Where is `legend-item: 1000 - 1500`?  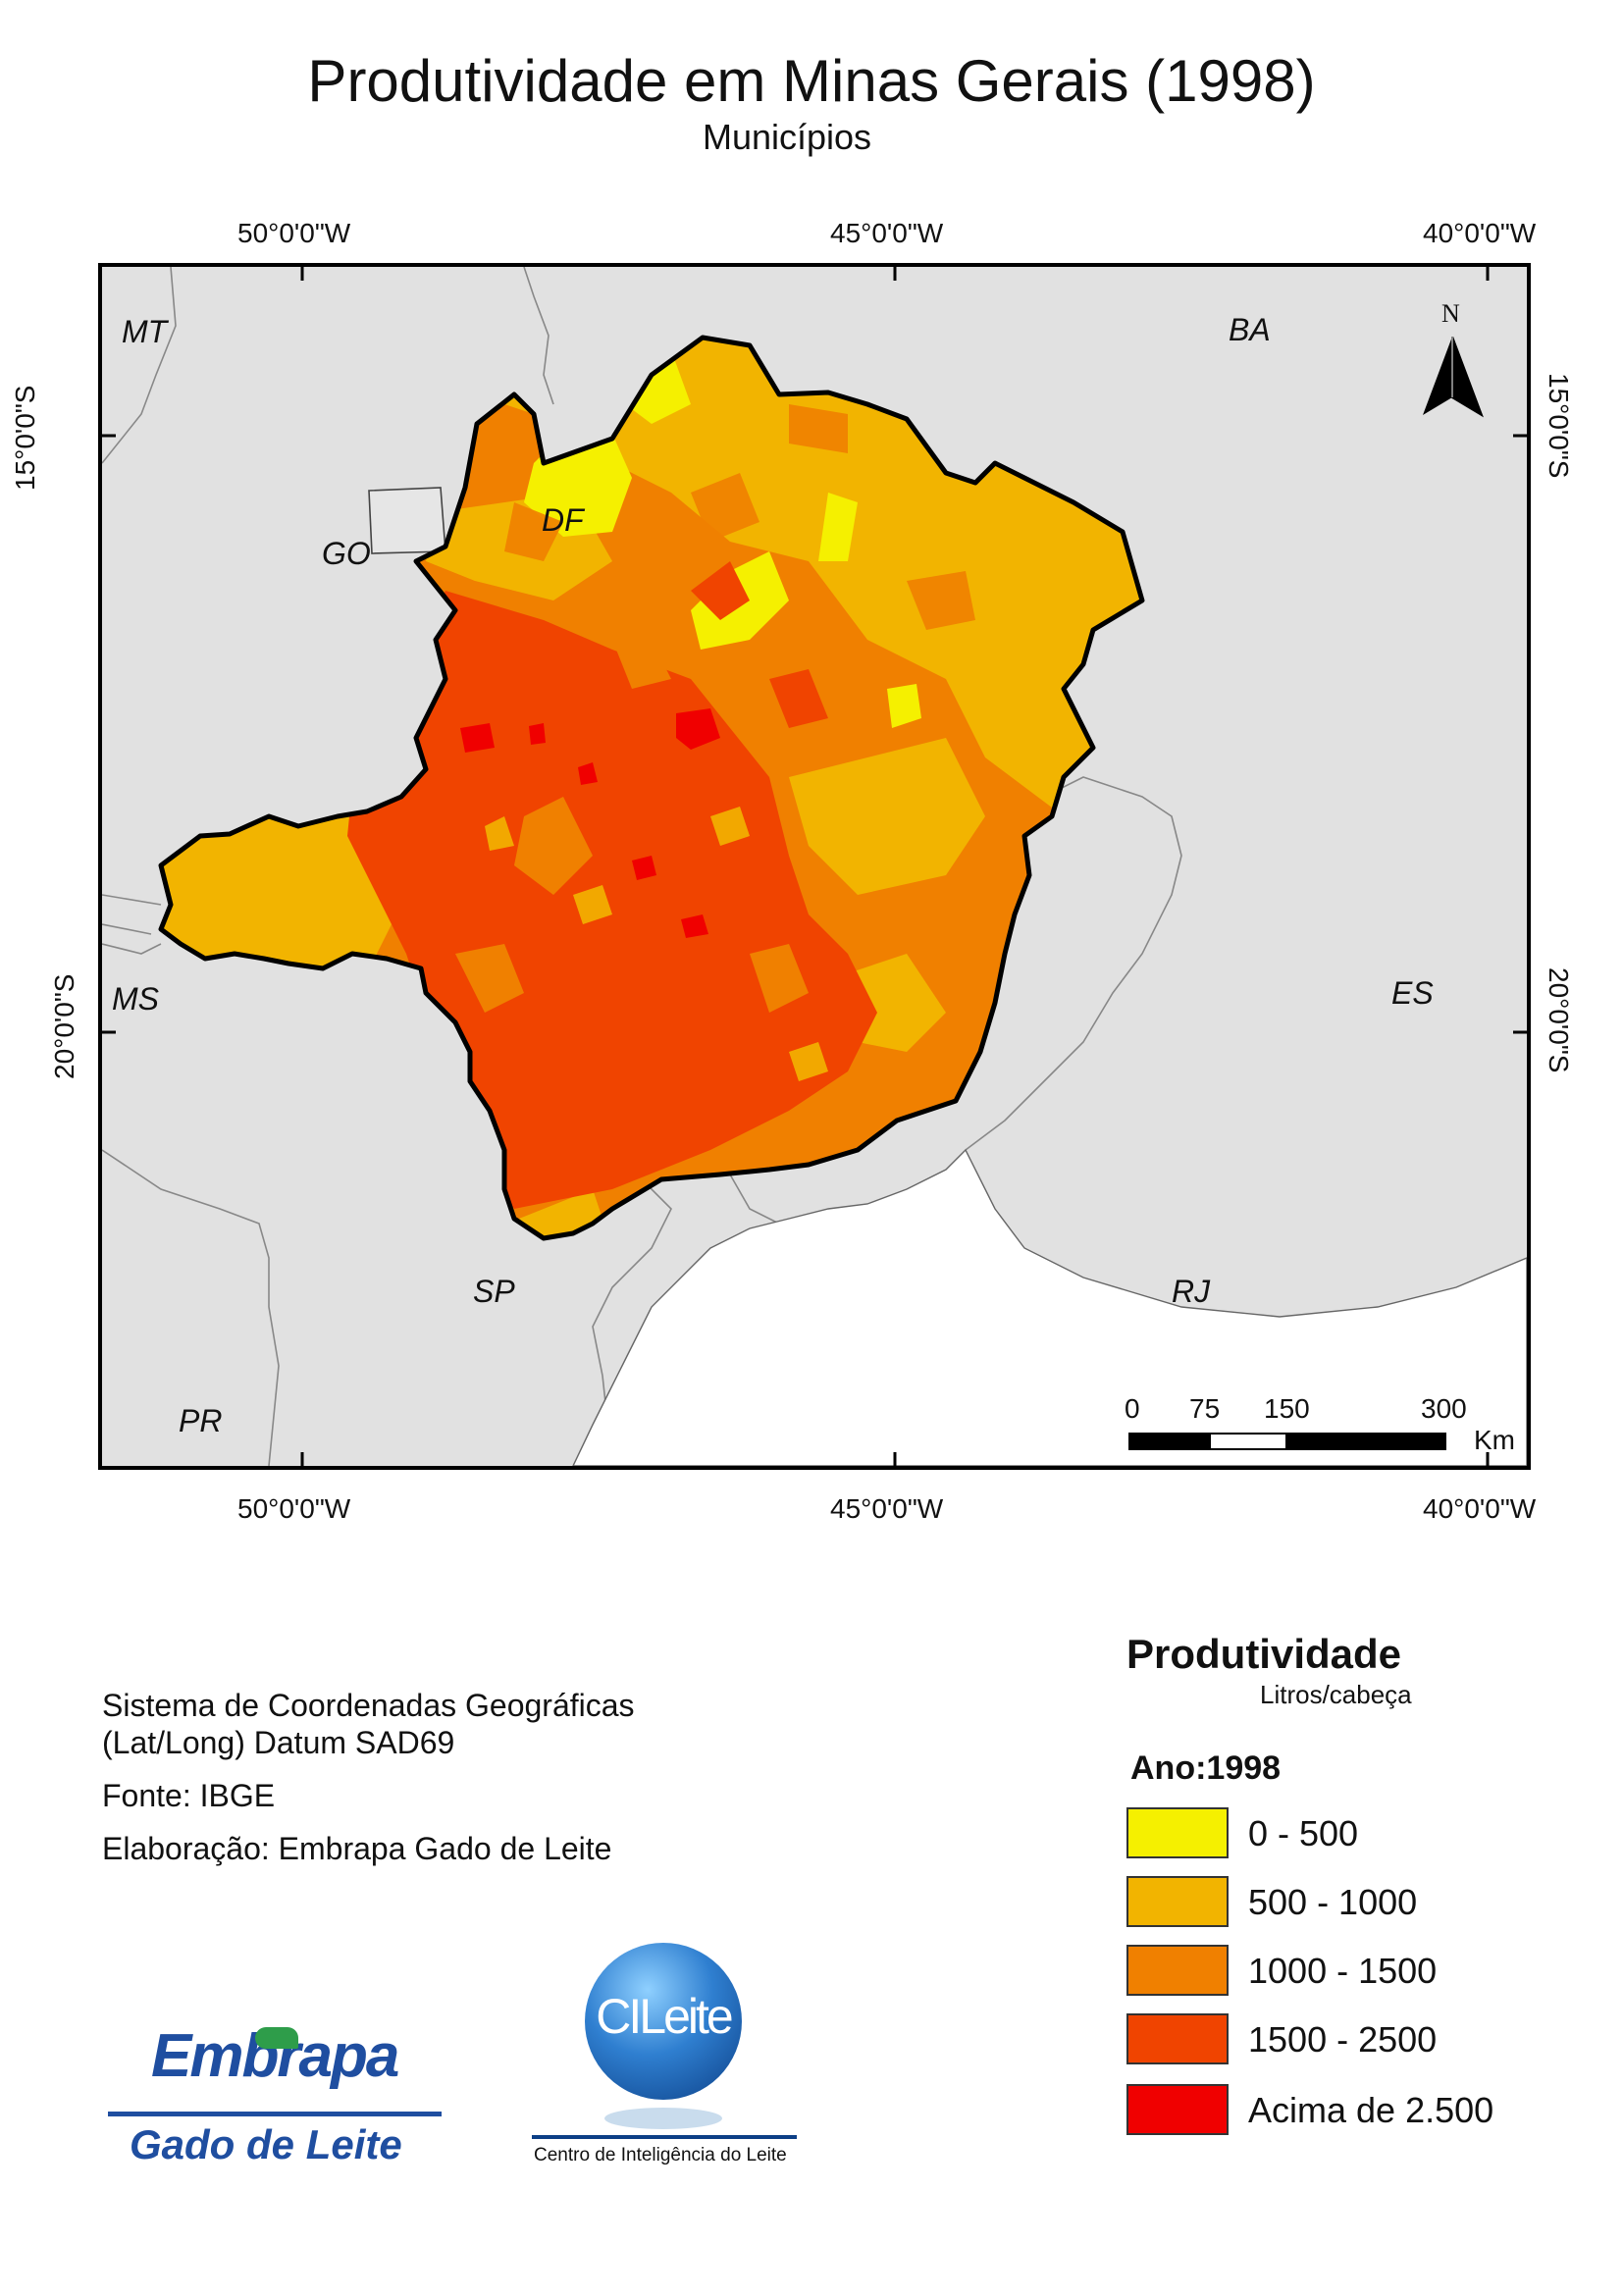
legend-item: 1000 - 1500 is located at coordinates (1347, 1972).